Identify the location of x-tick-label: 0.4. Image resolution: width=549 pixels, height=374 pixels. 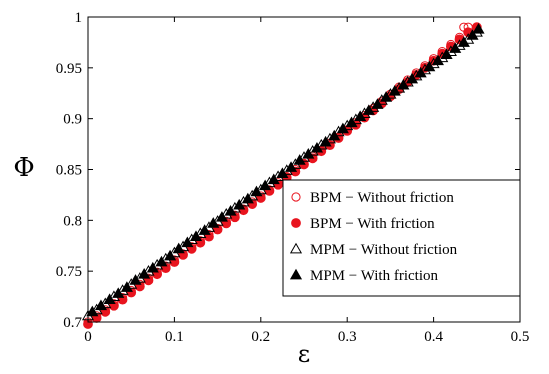
(433, 337).